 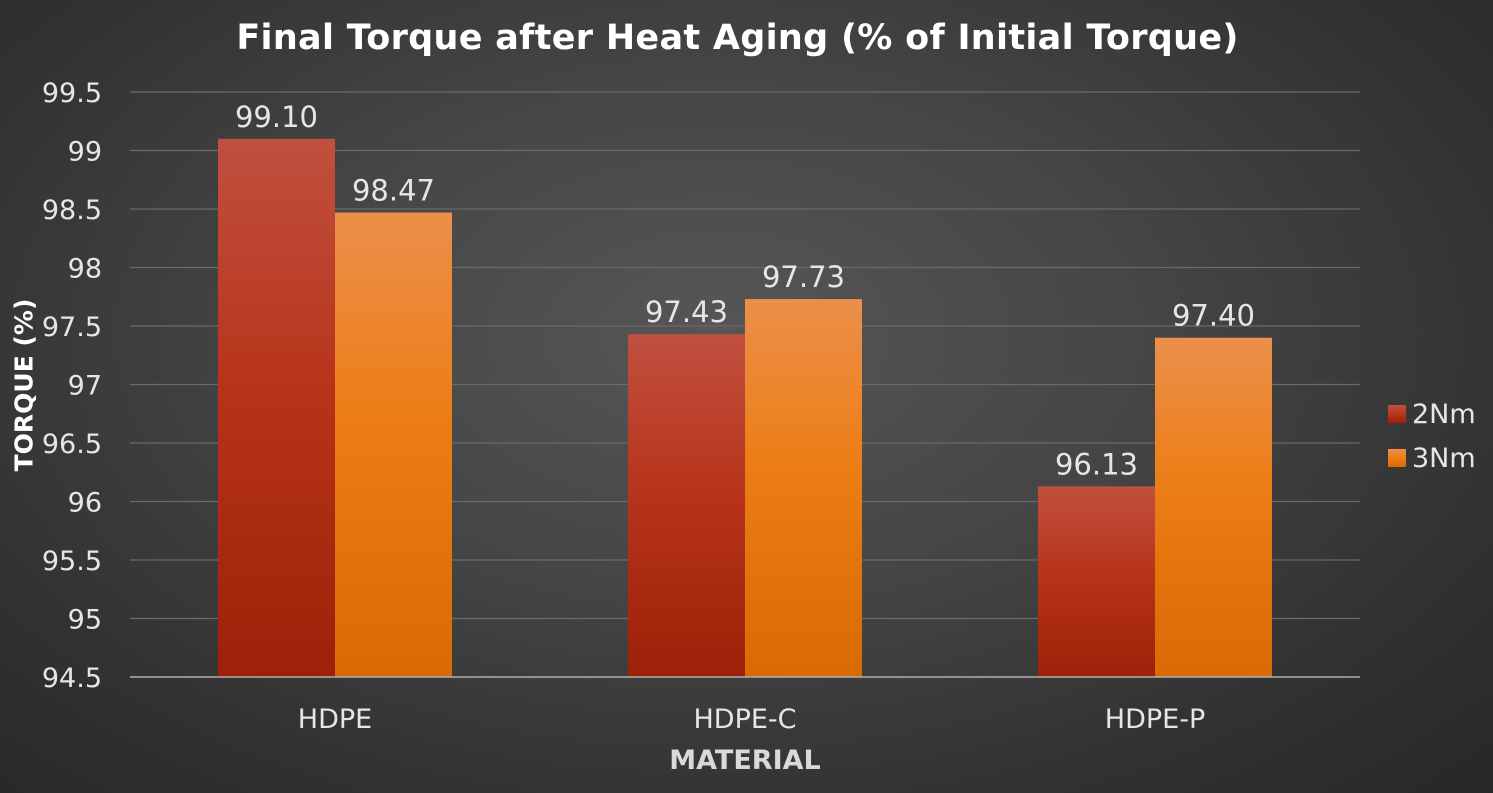 What do you see at coordinates (72, 210) in the screenshot?
I see `y-tick-label: 98.5` at bounding box center [72, 210].